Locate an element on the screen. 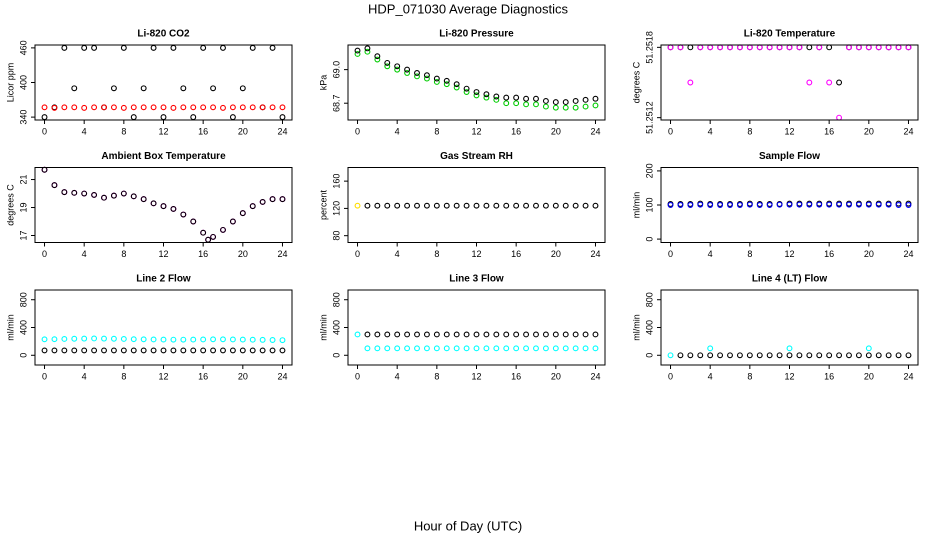 The height and width of the screenshot is (540, 936). plot-frame is located at coordinates (789, 327).